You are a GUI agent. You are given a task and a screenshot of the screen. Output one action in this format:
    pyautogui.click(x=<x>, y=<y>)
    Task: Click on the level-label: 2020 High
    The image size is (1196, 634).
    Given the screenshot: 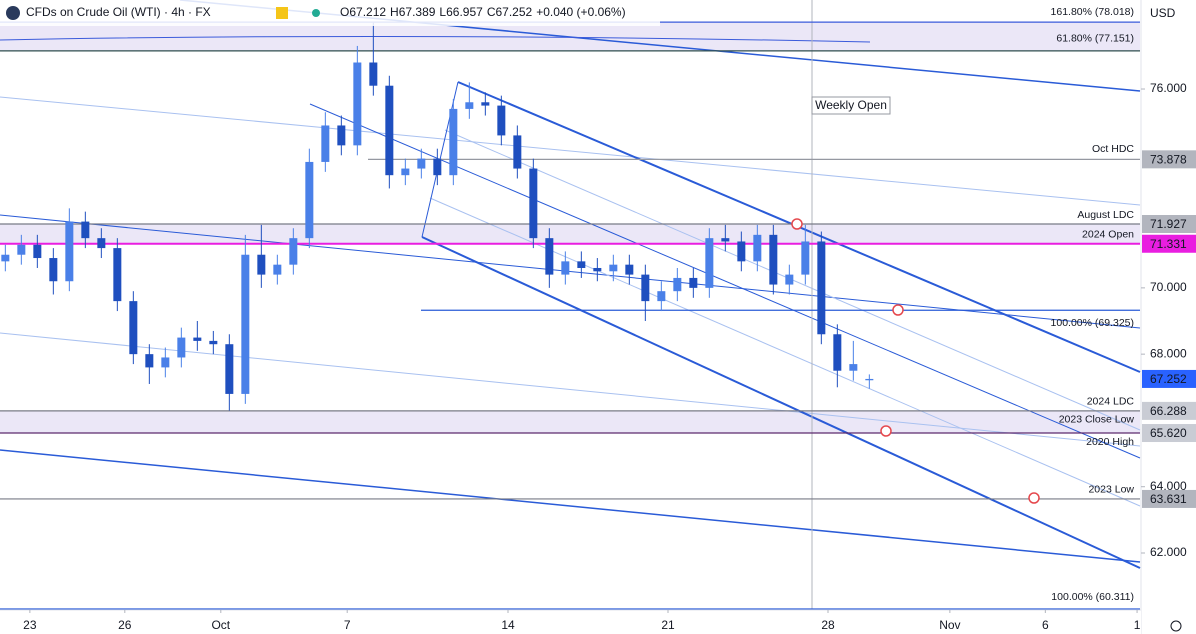 What is the action you would take?
    pyautogui.click(x=1110, y=442)
    